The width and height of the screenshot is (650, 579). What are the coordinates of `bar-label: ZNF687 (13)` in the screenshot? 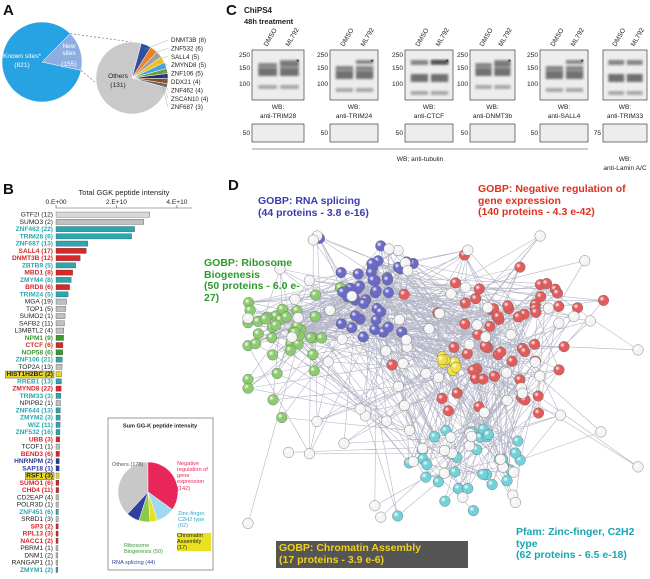 It's located at (34, 244).